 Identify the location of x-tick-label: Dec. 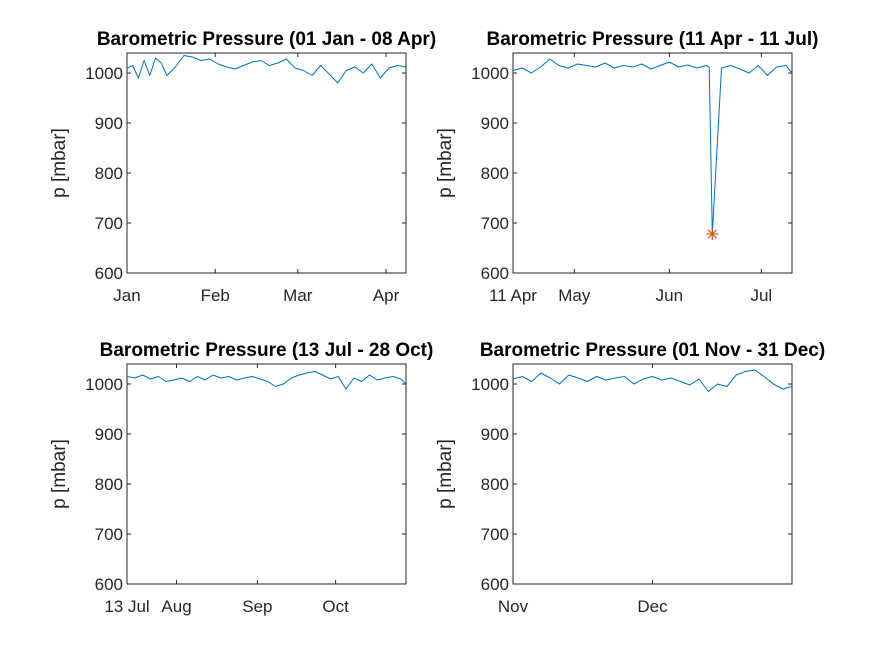
(652, 606).